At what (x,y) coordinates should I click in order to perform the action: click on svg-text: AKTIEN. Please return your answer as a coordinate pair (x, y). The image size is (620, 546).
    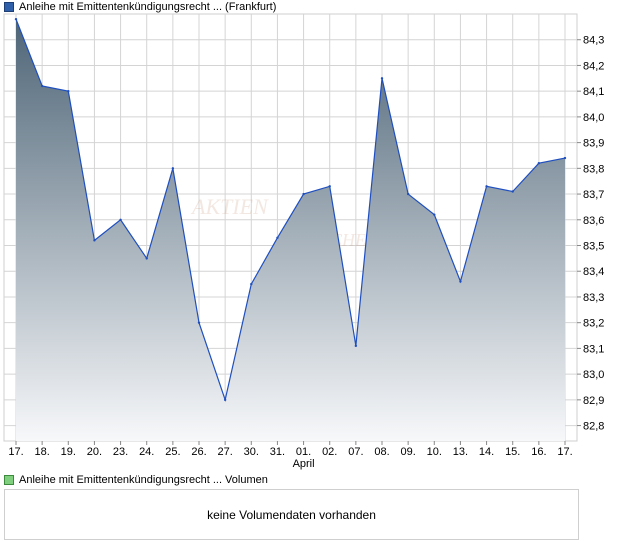
    Looking at the image, I should click on (229, 206).